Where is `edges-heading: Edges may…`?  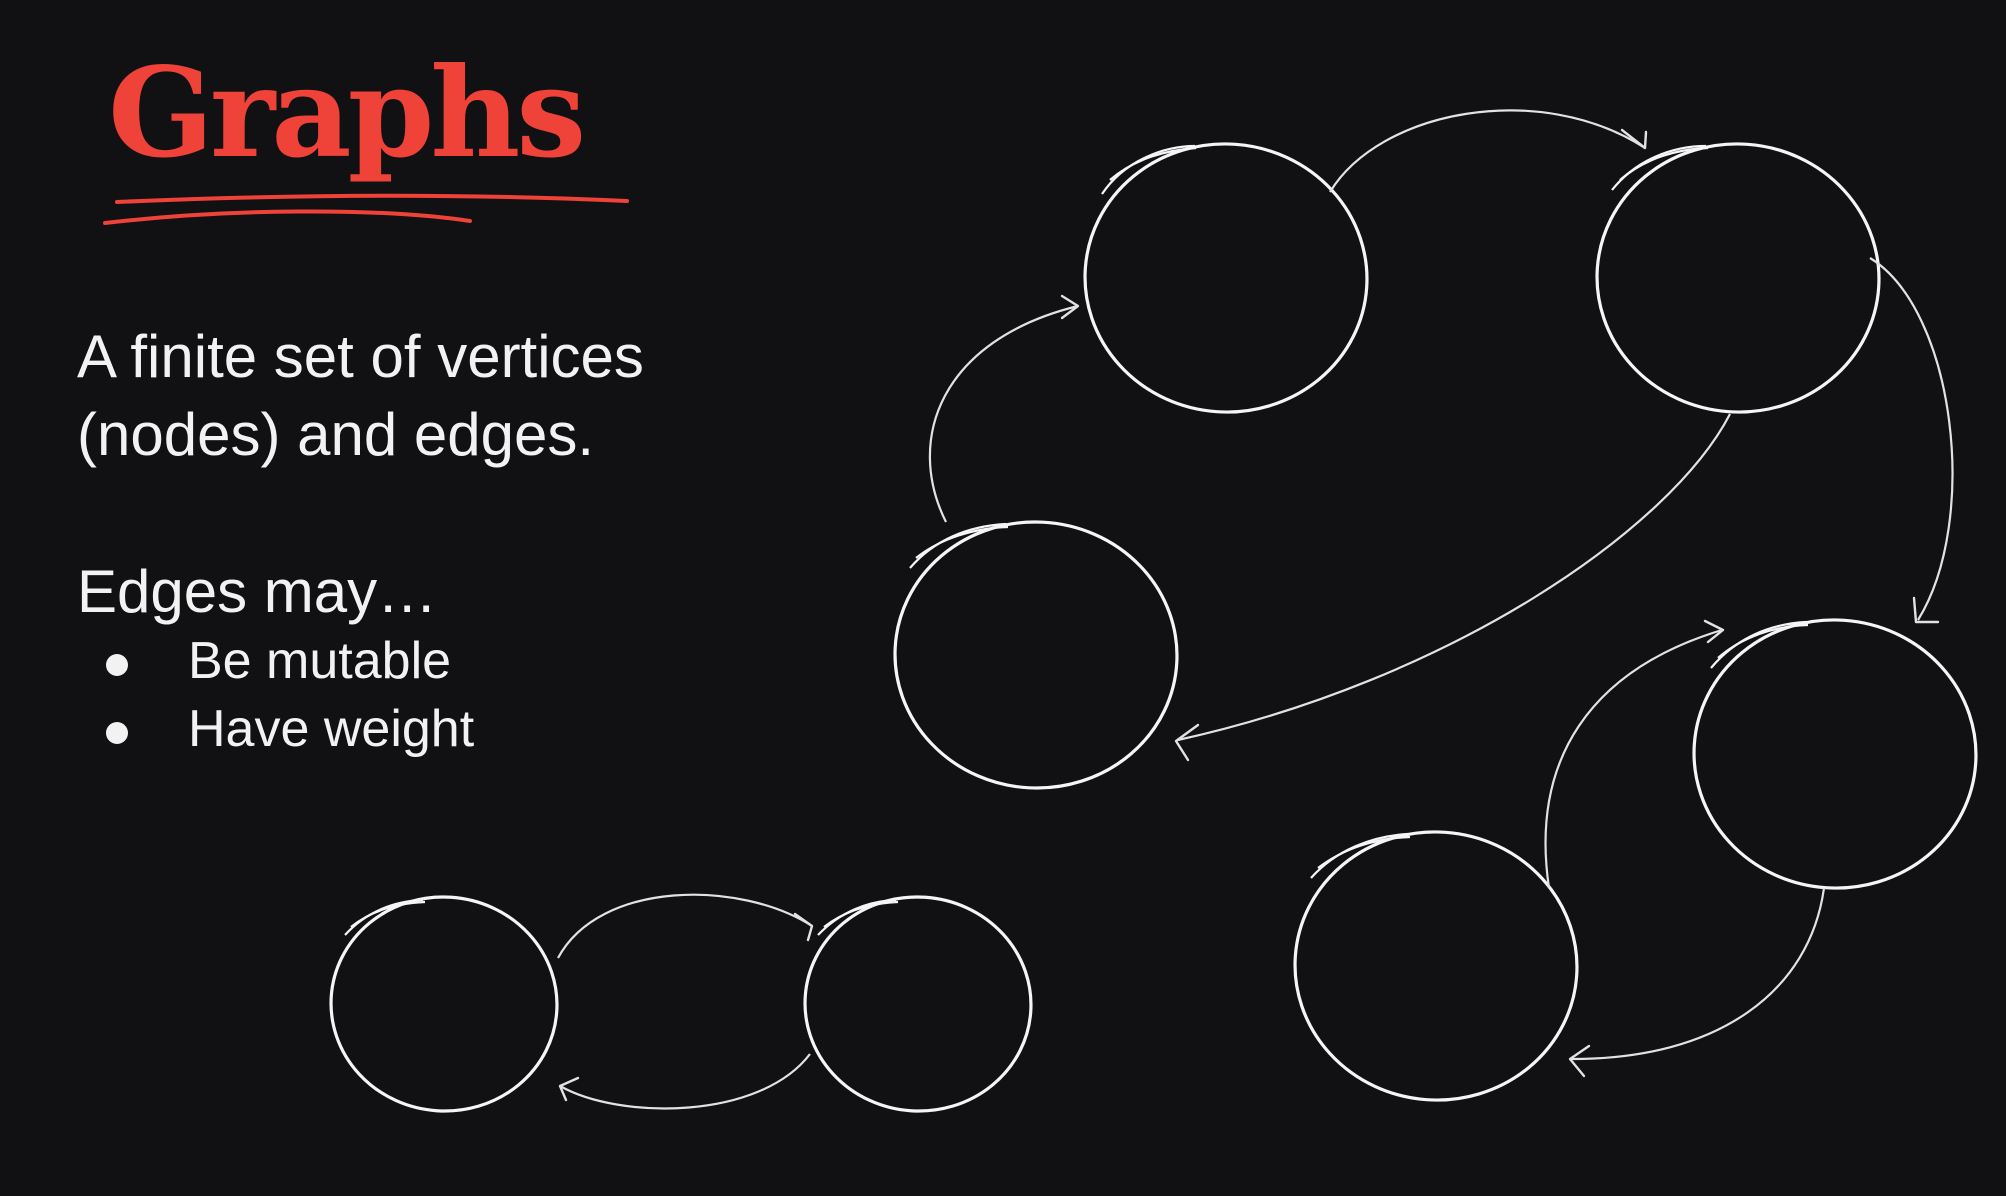
edges-heading: Edges may… is located at coordinates (257, 591).